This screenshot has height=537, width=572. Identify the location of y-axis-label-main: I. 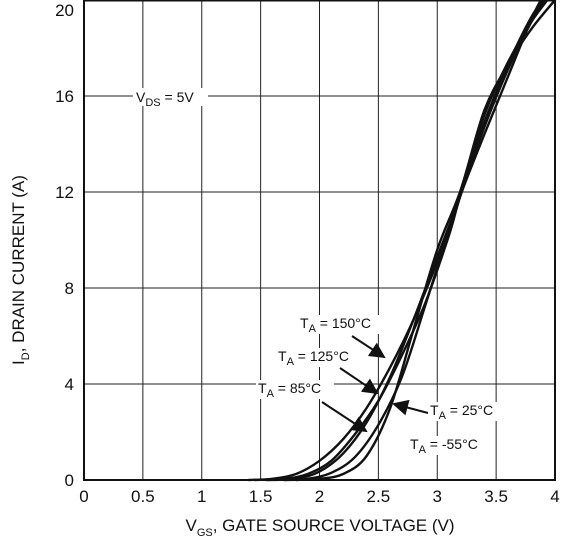
(18, 362).